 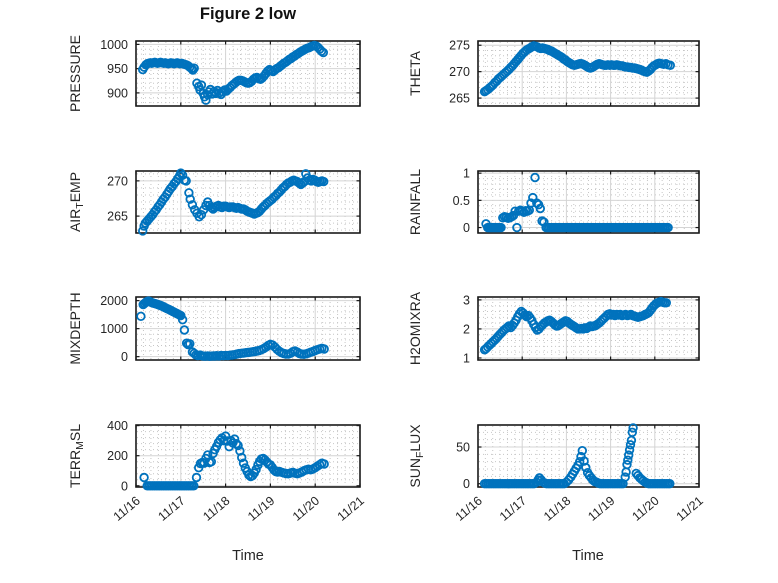 I want to click on y-tick-label: 2000, so click(x=114, y=301).